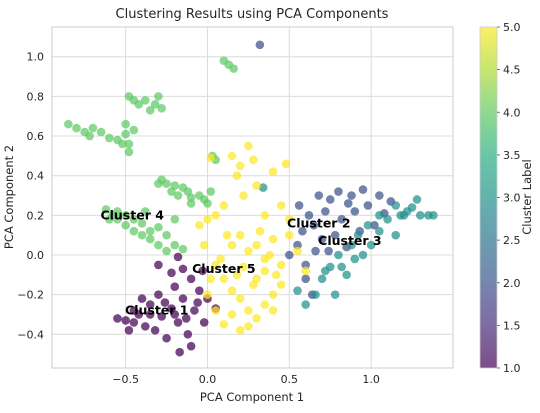 Image resolution: width=540 pixels, height=413 pixels. Describe the element at coordinates (512, 112) in the screenshot. I see `colorbar-tick-label: 4.0` at that location.